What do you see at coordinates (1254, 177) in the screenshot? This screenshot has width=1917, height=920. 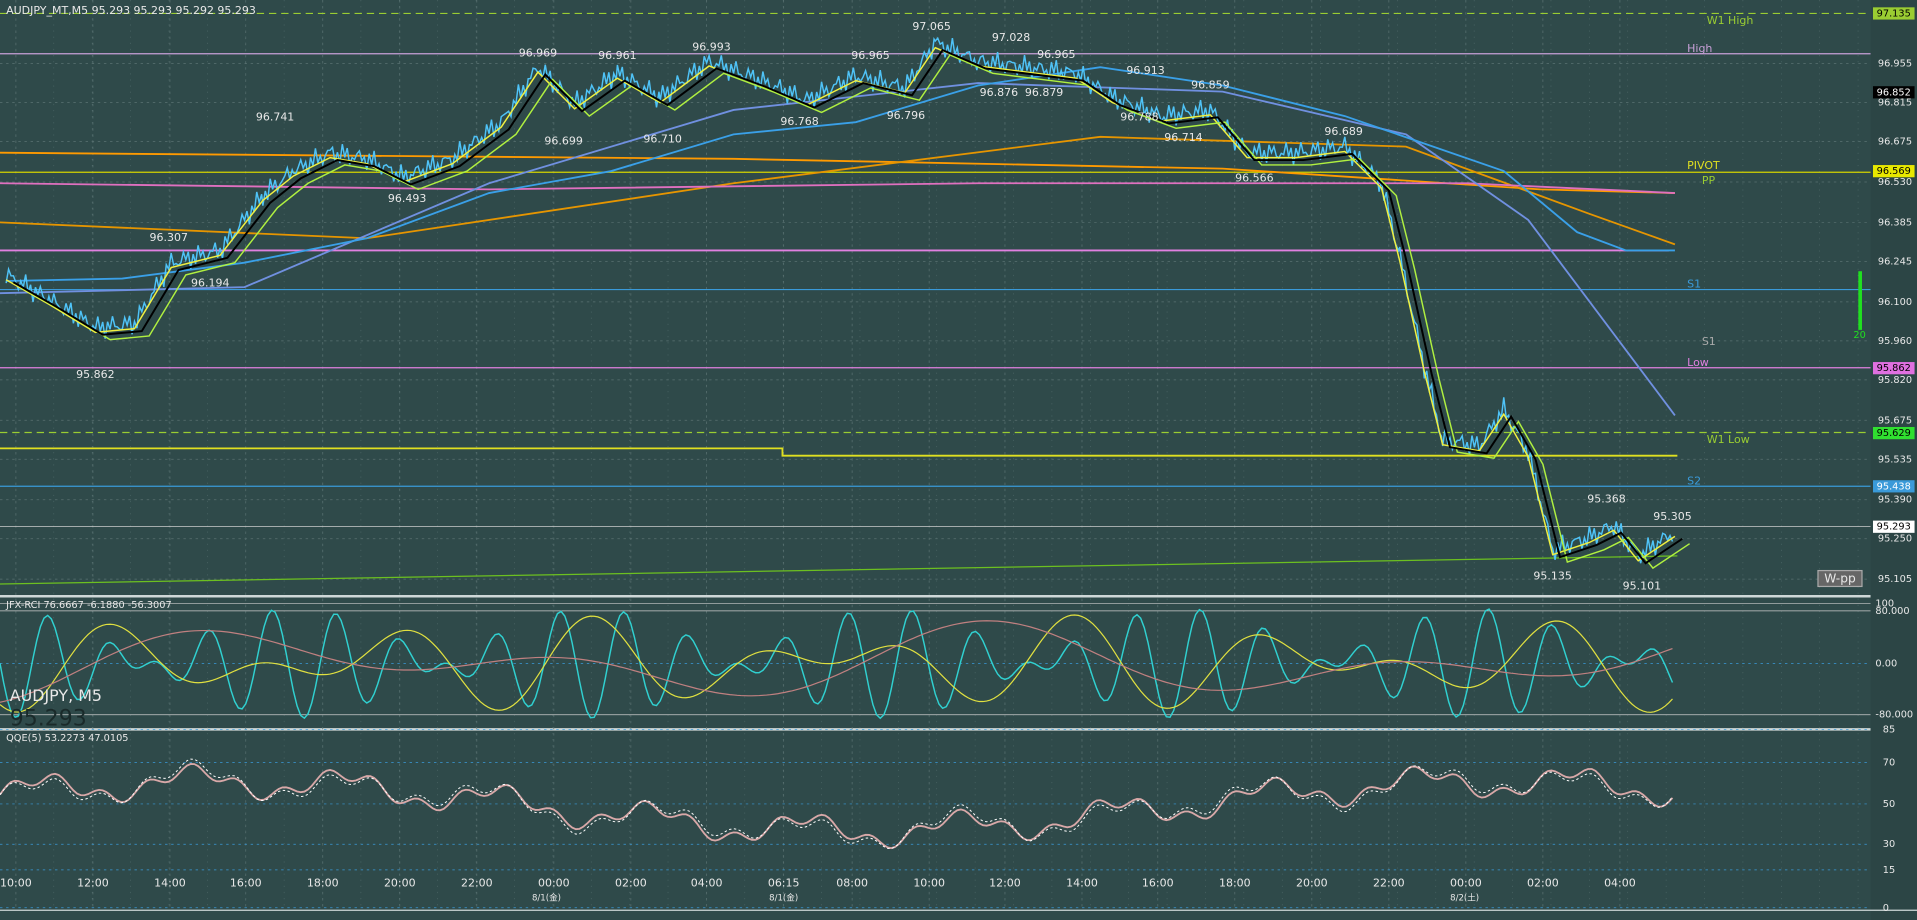 I see `price-annotation: 96.566` at bounding box center [1254, 177].